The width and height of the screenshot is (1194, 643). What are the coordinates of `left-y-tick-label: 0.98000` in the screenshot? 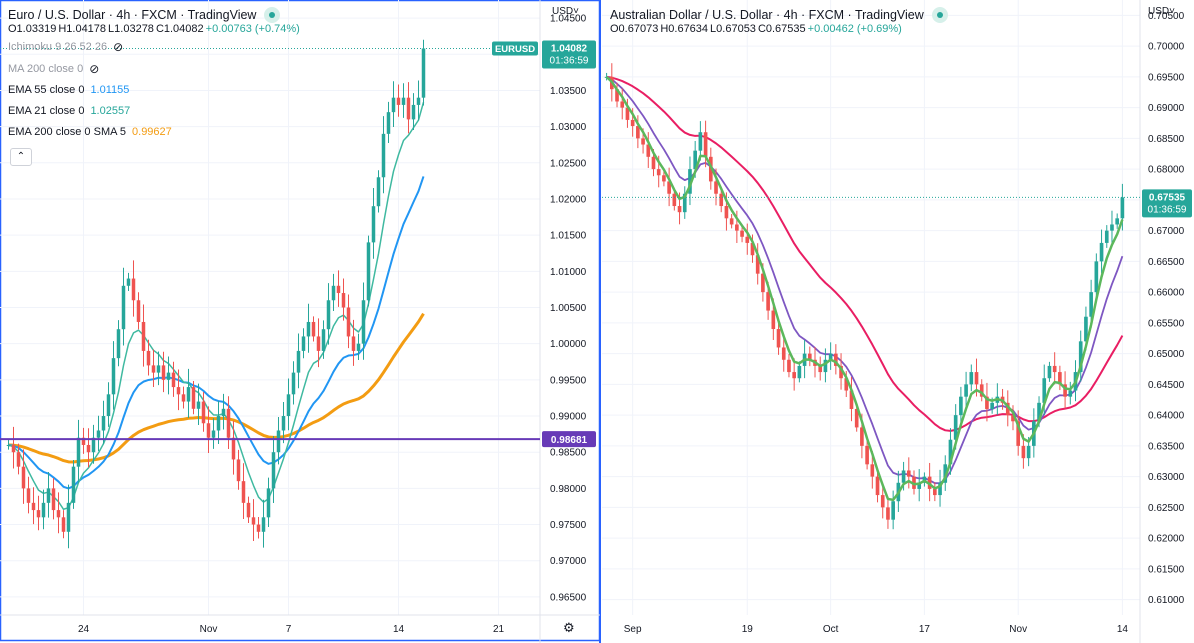 It's located at (568, 489).